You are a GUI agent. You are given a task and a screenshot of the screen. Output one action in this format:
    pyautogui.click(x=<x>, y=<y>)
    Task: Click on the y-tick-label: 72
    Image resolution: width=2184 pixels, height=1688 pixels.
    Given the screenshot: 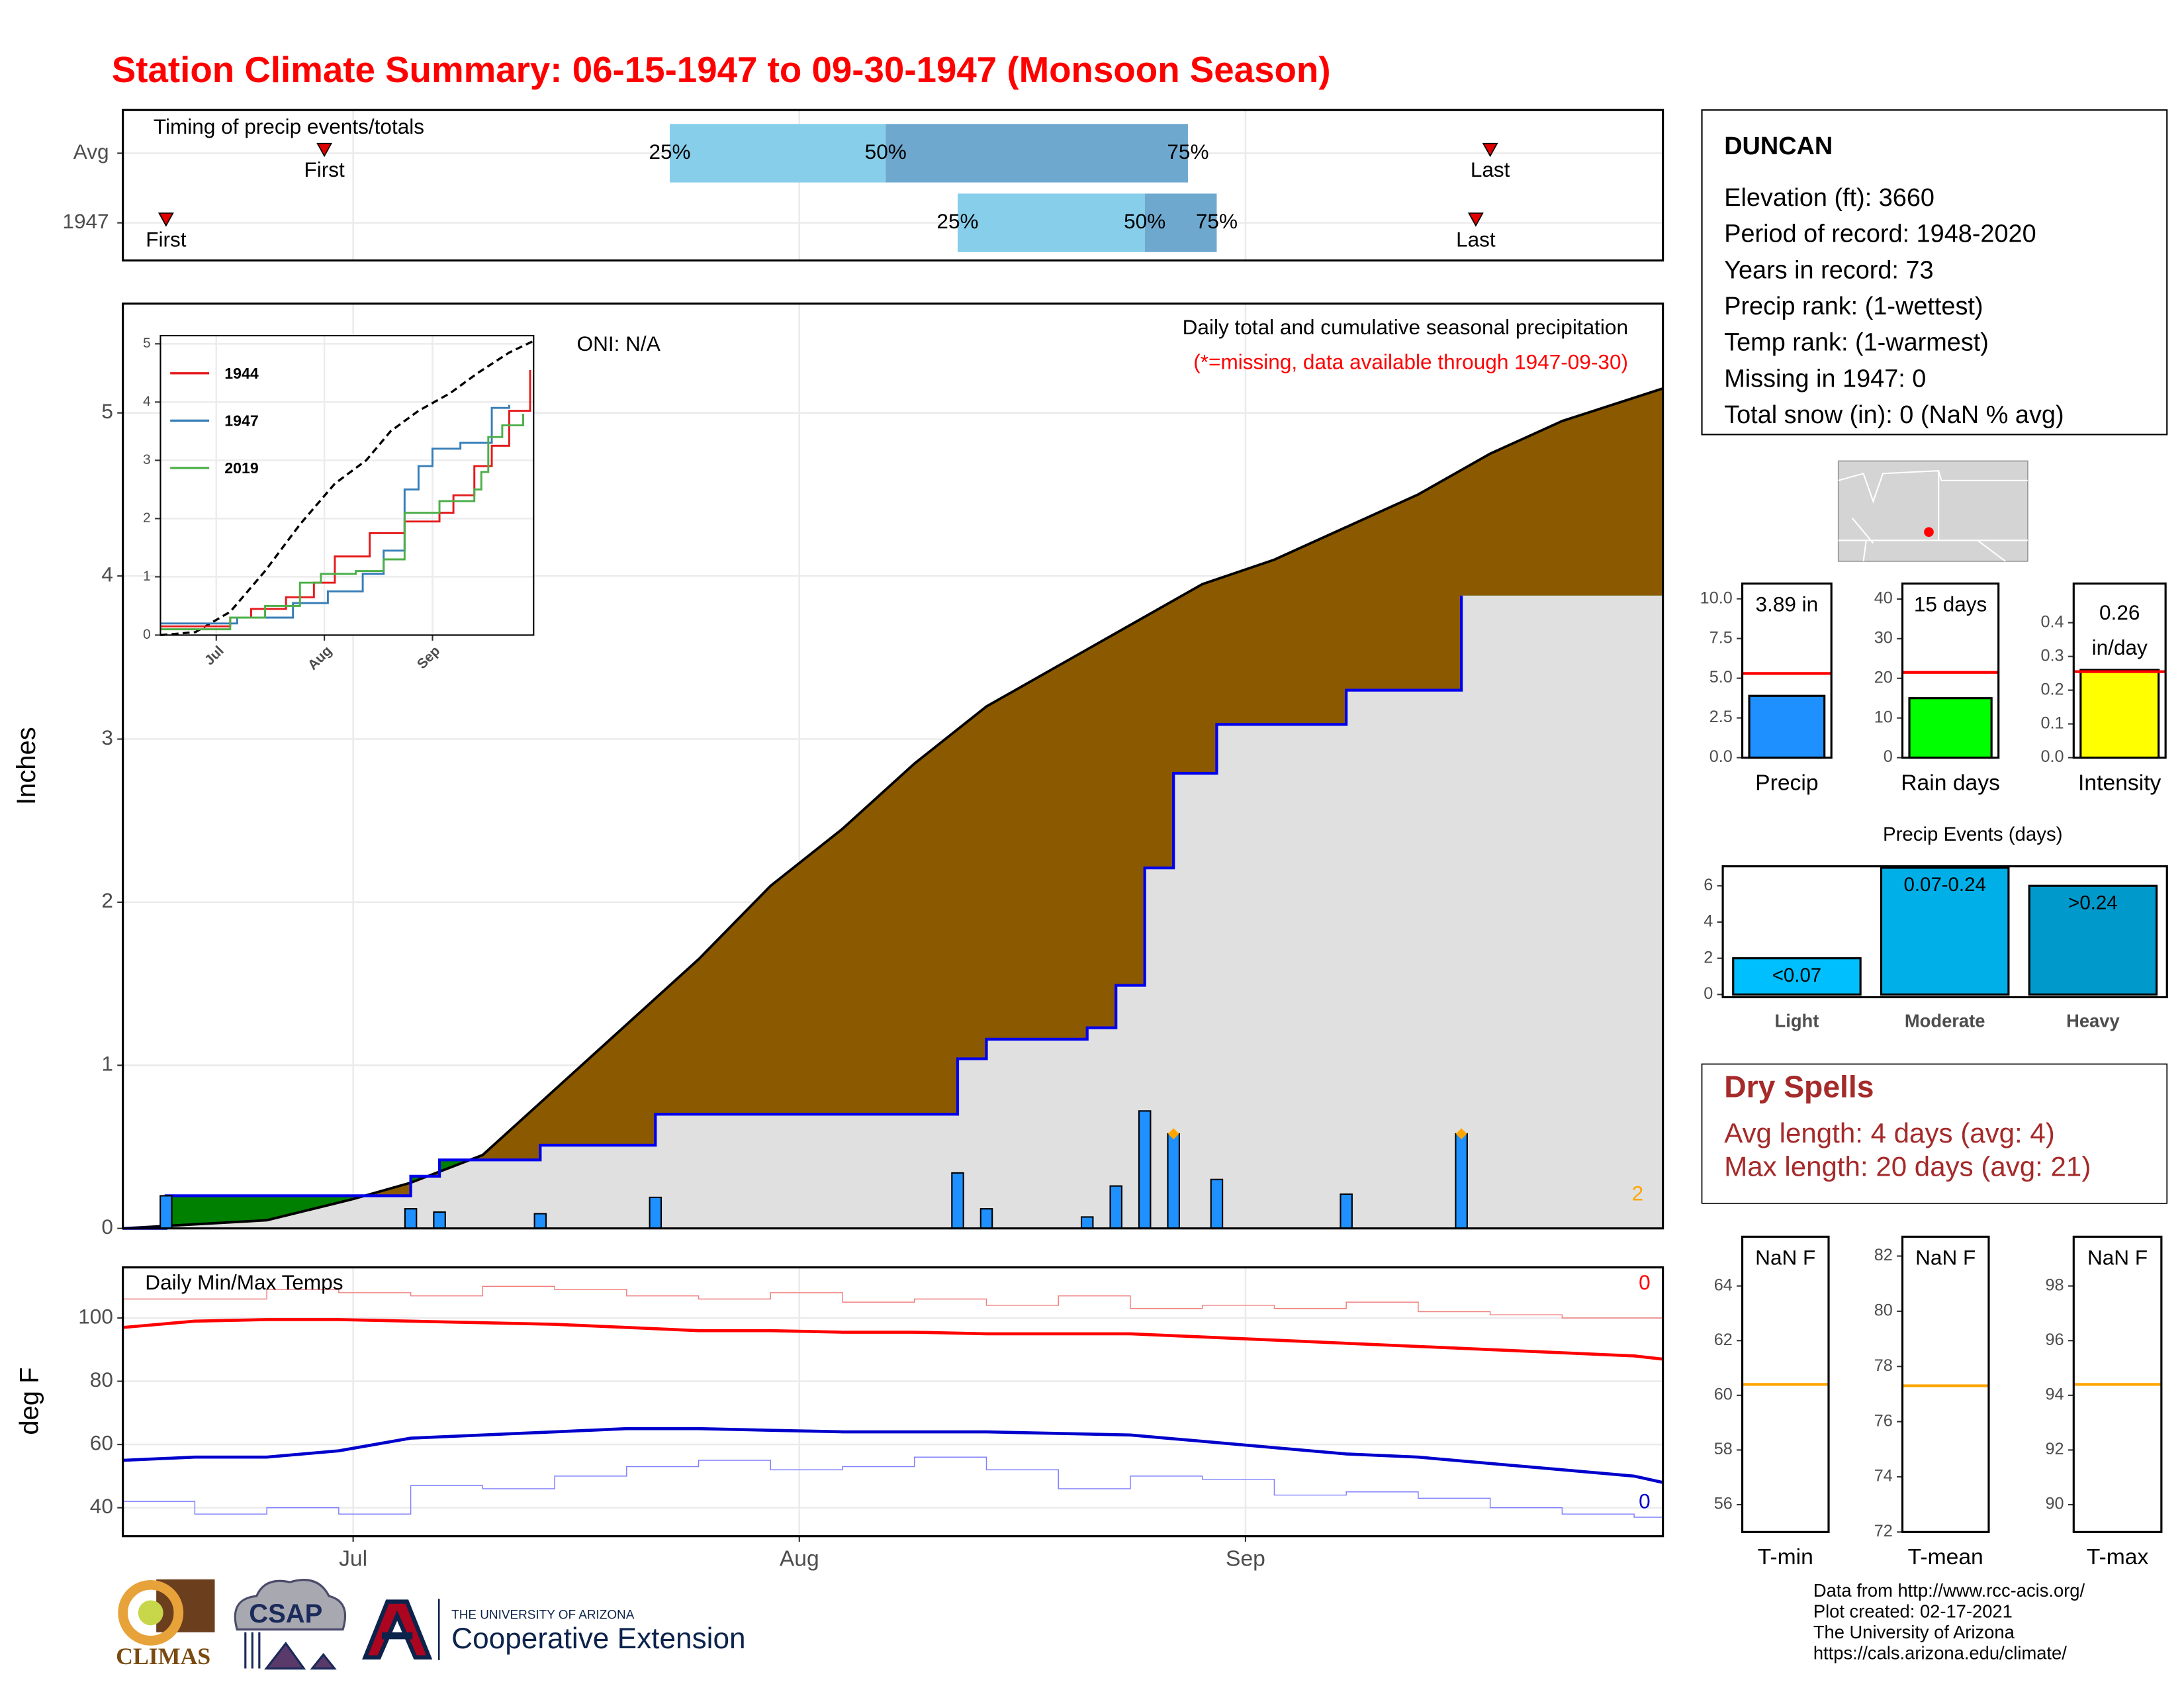 What is the action you would take?
    pyautogui.click(x=1883, y=1531)
    